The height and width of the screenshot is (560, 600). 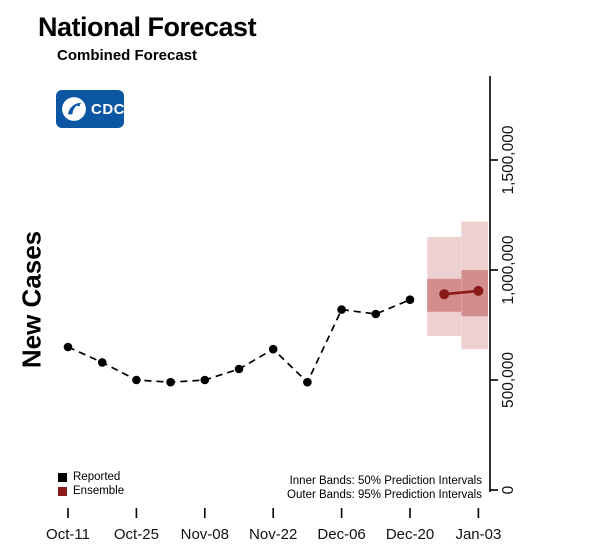 I want to click on page-subtitle: Combined Forecast, so click(x=127, y=55).